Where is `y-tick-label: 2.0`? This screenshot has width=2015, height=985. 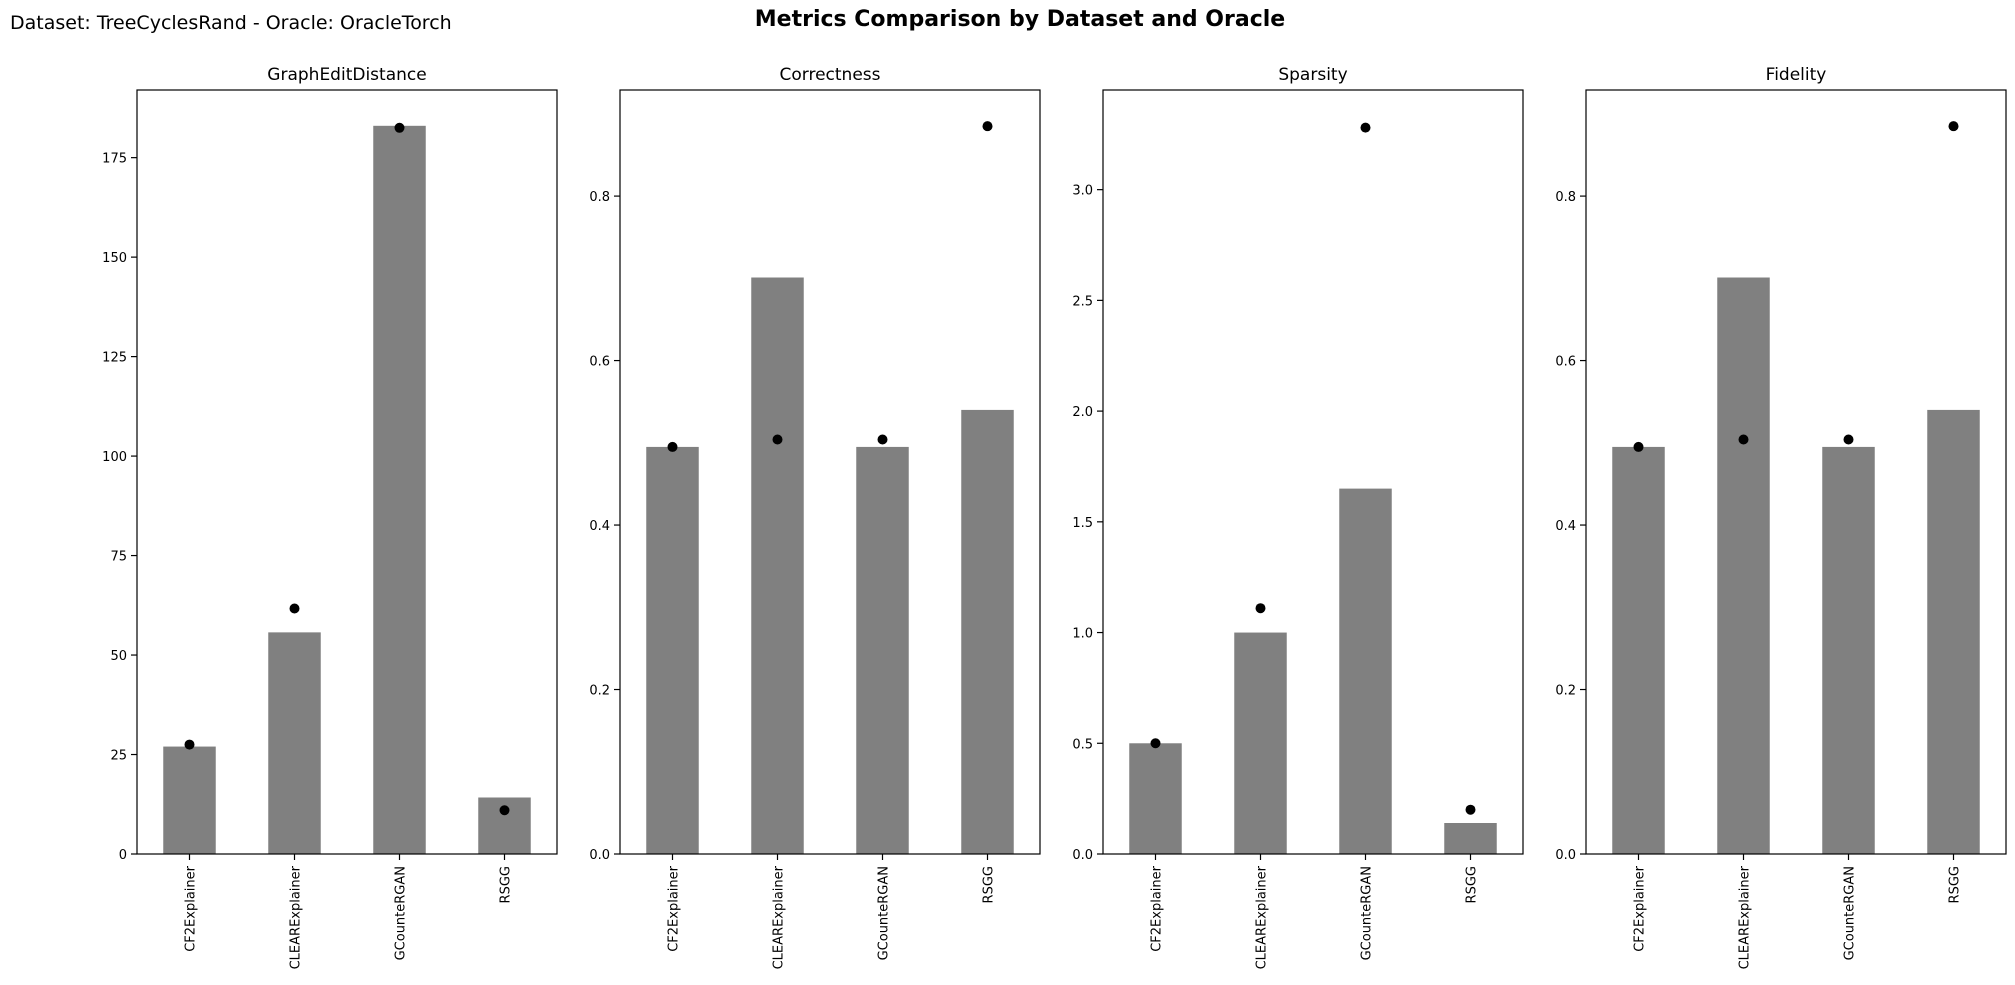 y-tick-label: 2.0 is located at coordinates (1082, 412).